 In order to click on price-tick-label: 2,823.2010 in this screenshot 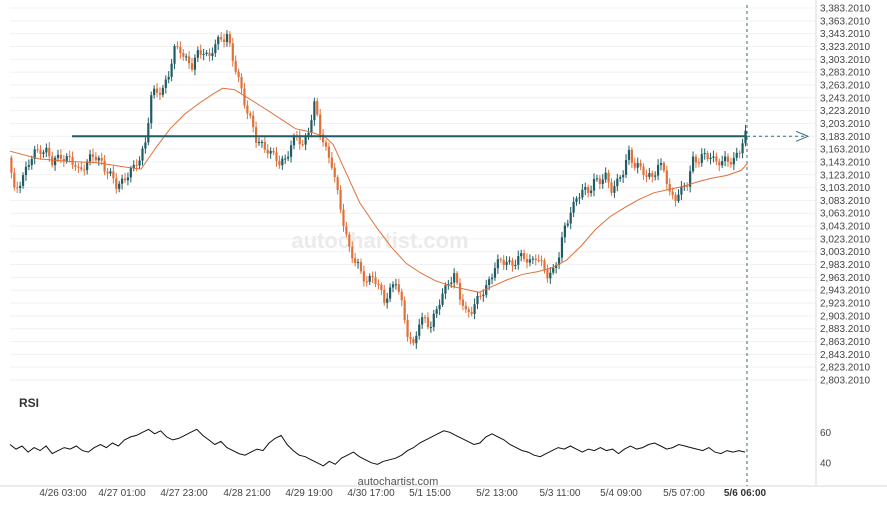, I will do `click(845, 368)`.